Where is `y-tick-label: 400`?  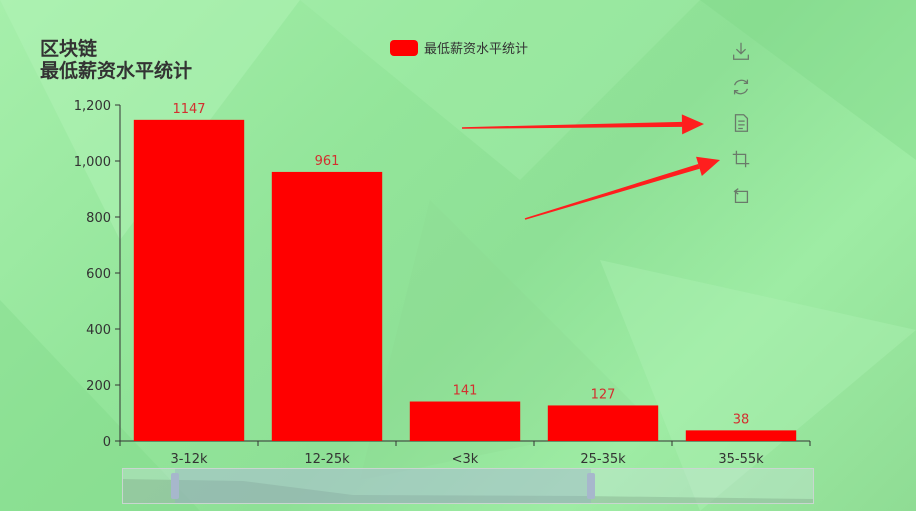
y-tick-label: 400 is located at coordinates (98, 330).